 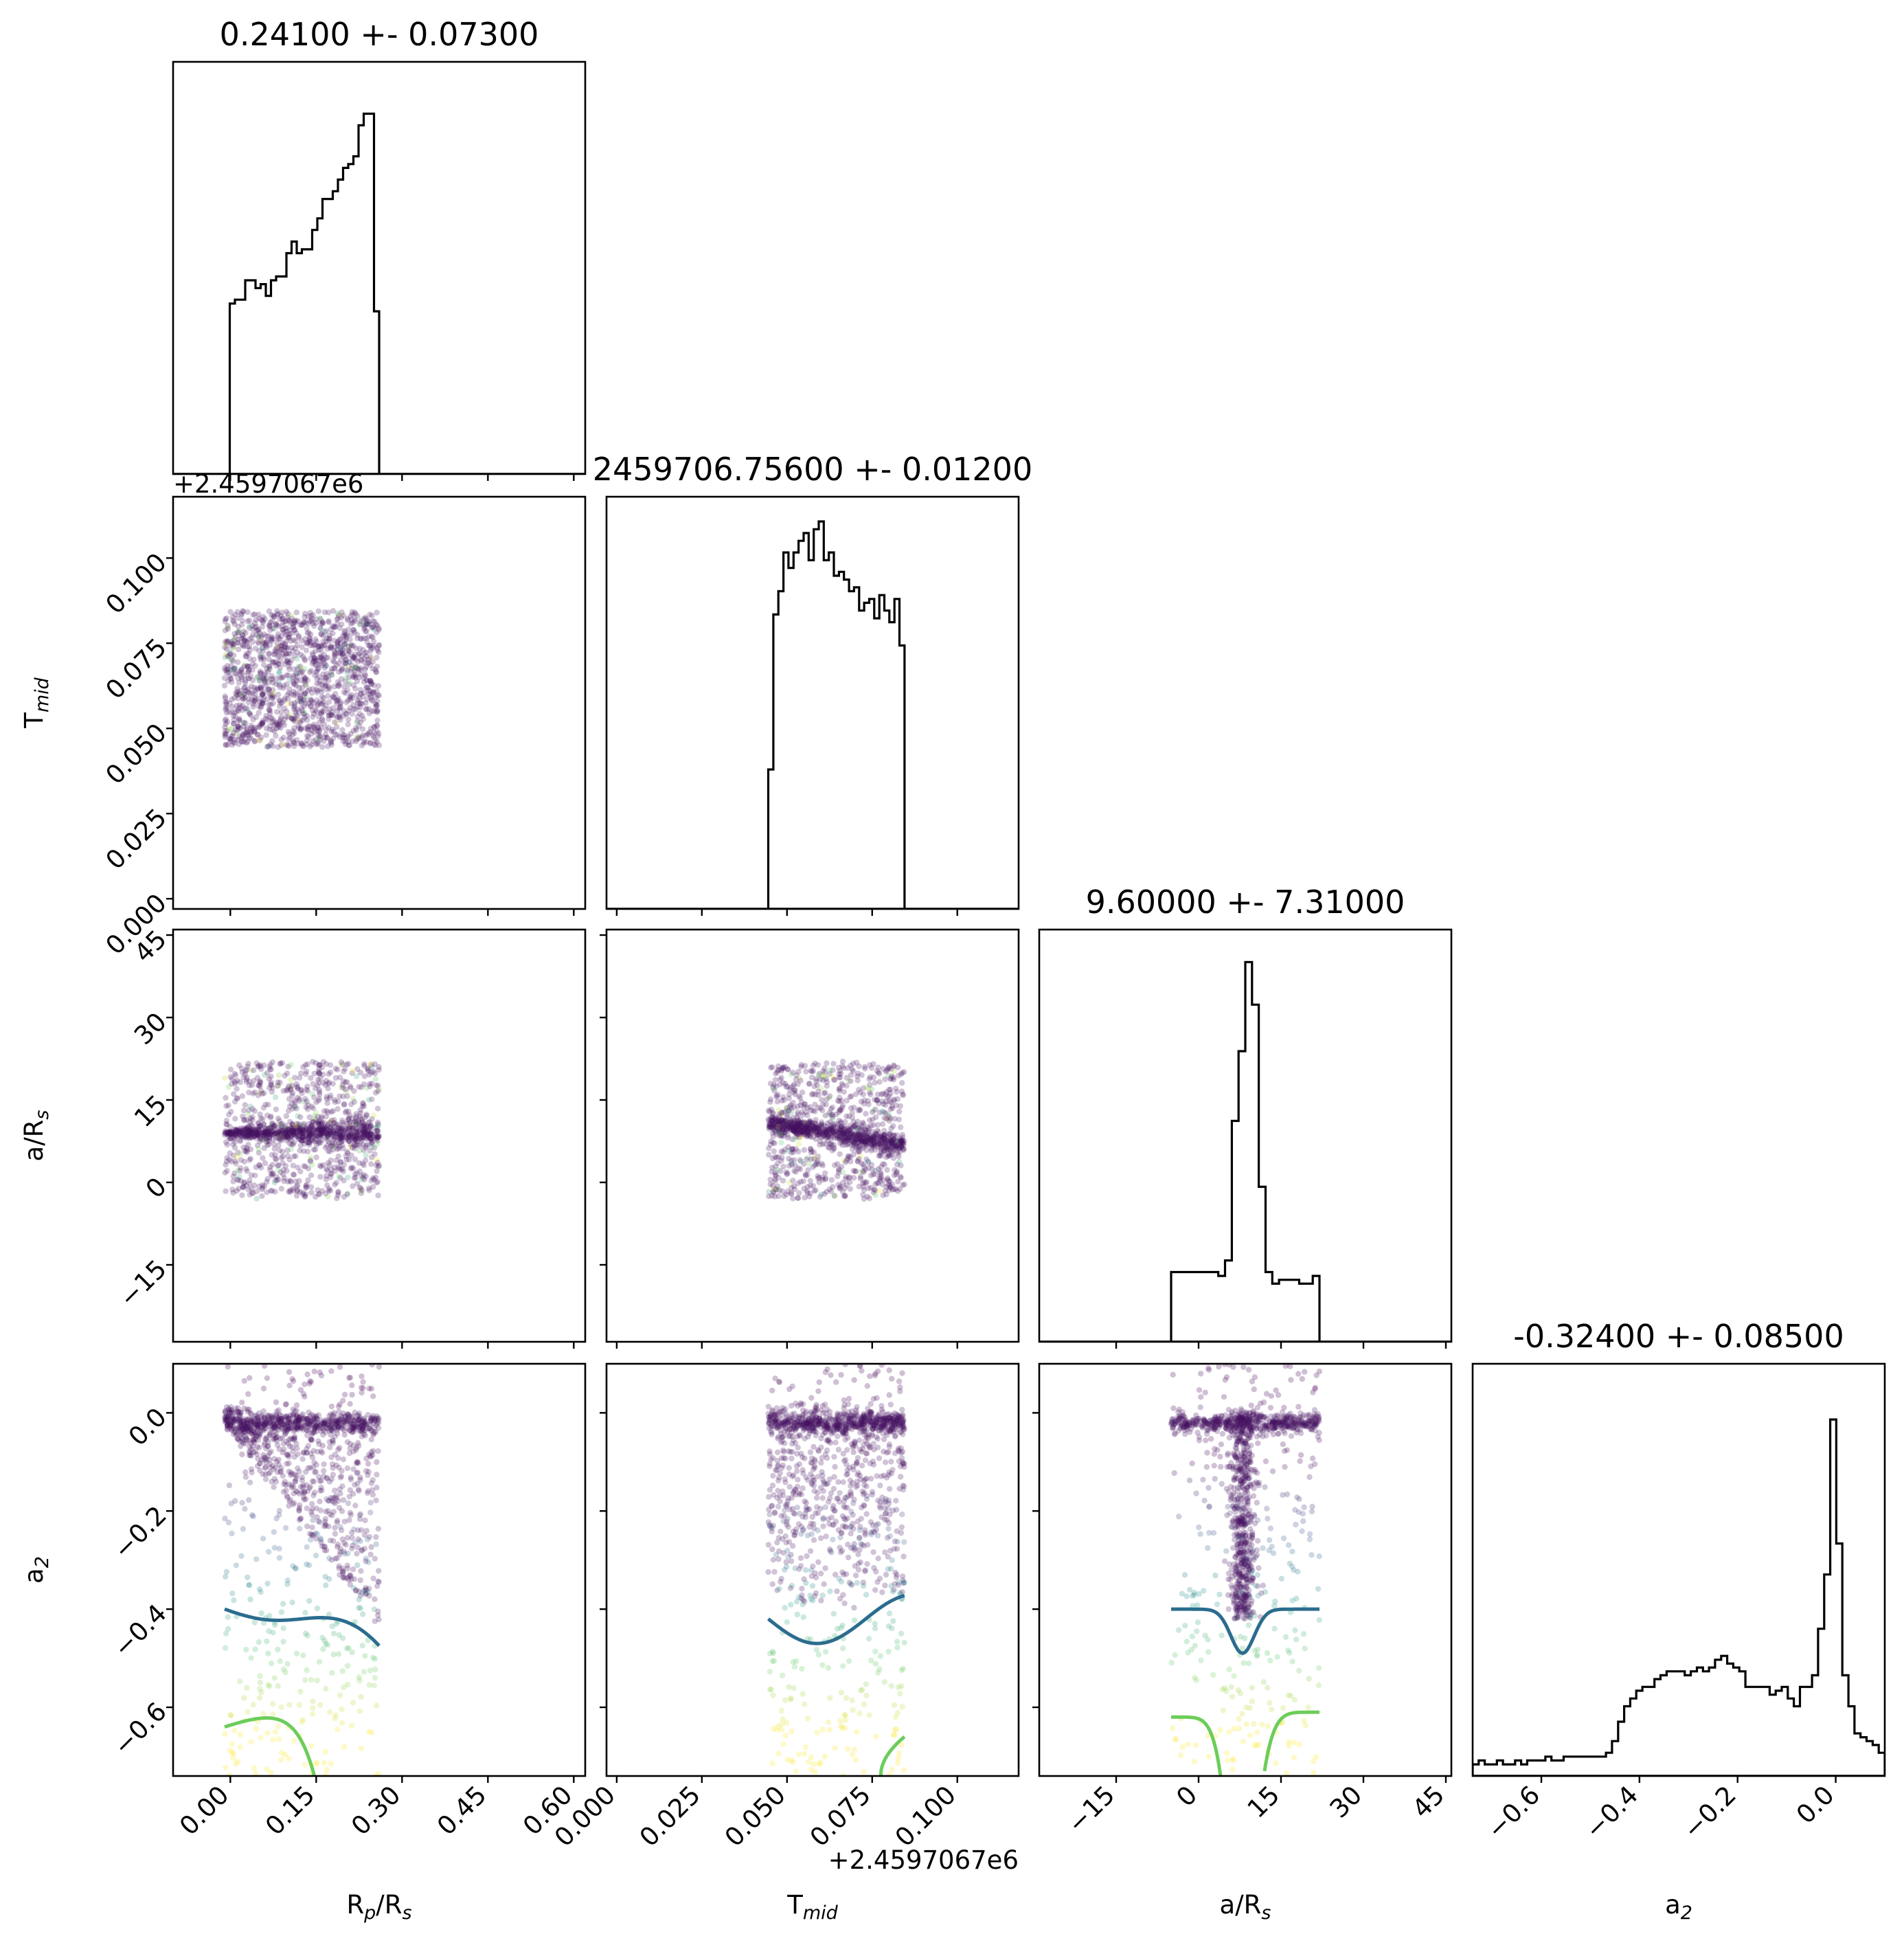 What do you see at coordinates (670, 1816) in the screenshot?
I see `x-tick-label: 0.025` at bounding box center [670, 1816].